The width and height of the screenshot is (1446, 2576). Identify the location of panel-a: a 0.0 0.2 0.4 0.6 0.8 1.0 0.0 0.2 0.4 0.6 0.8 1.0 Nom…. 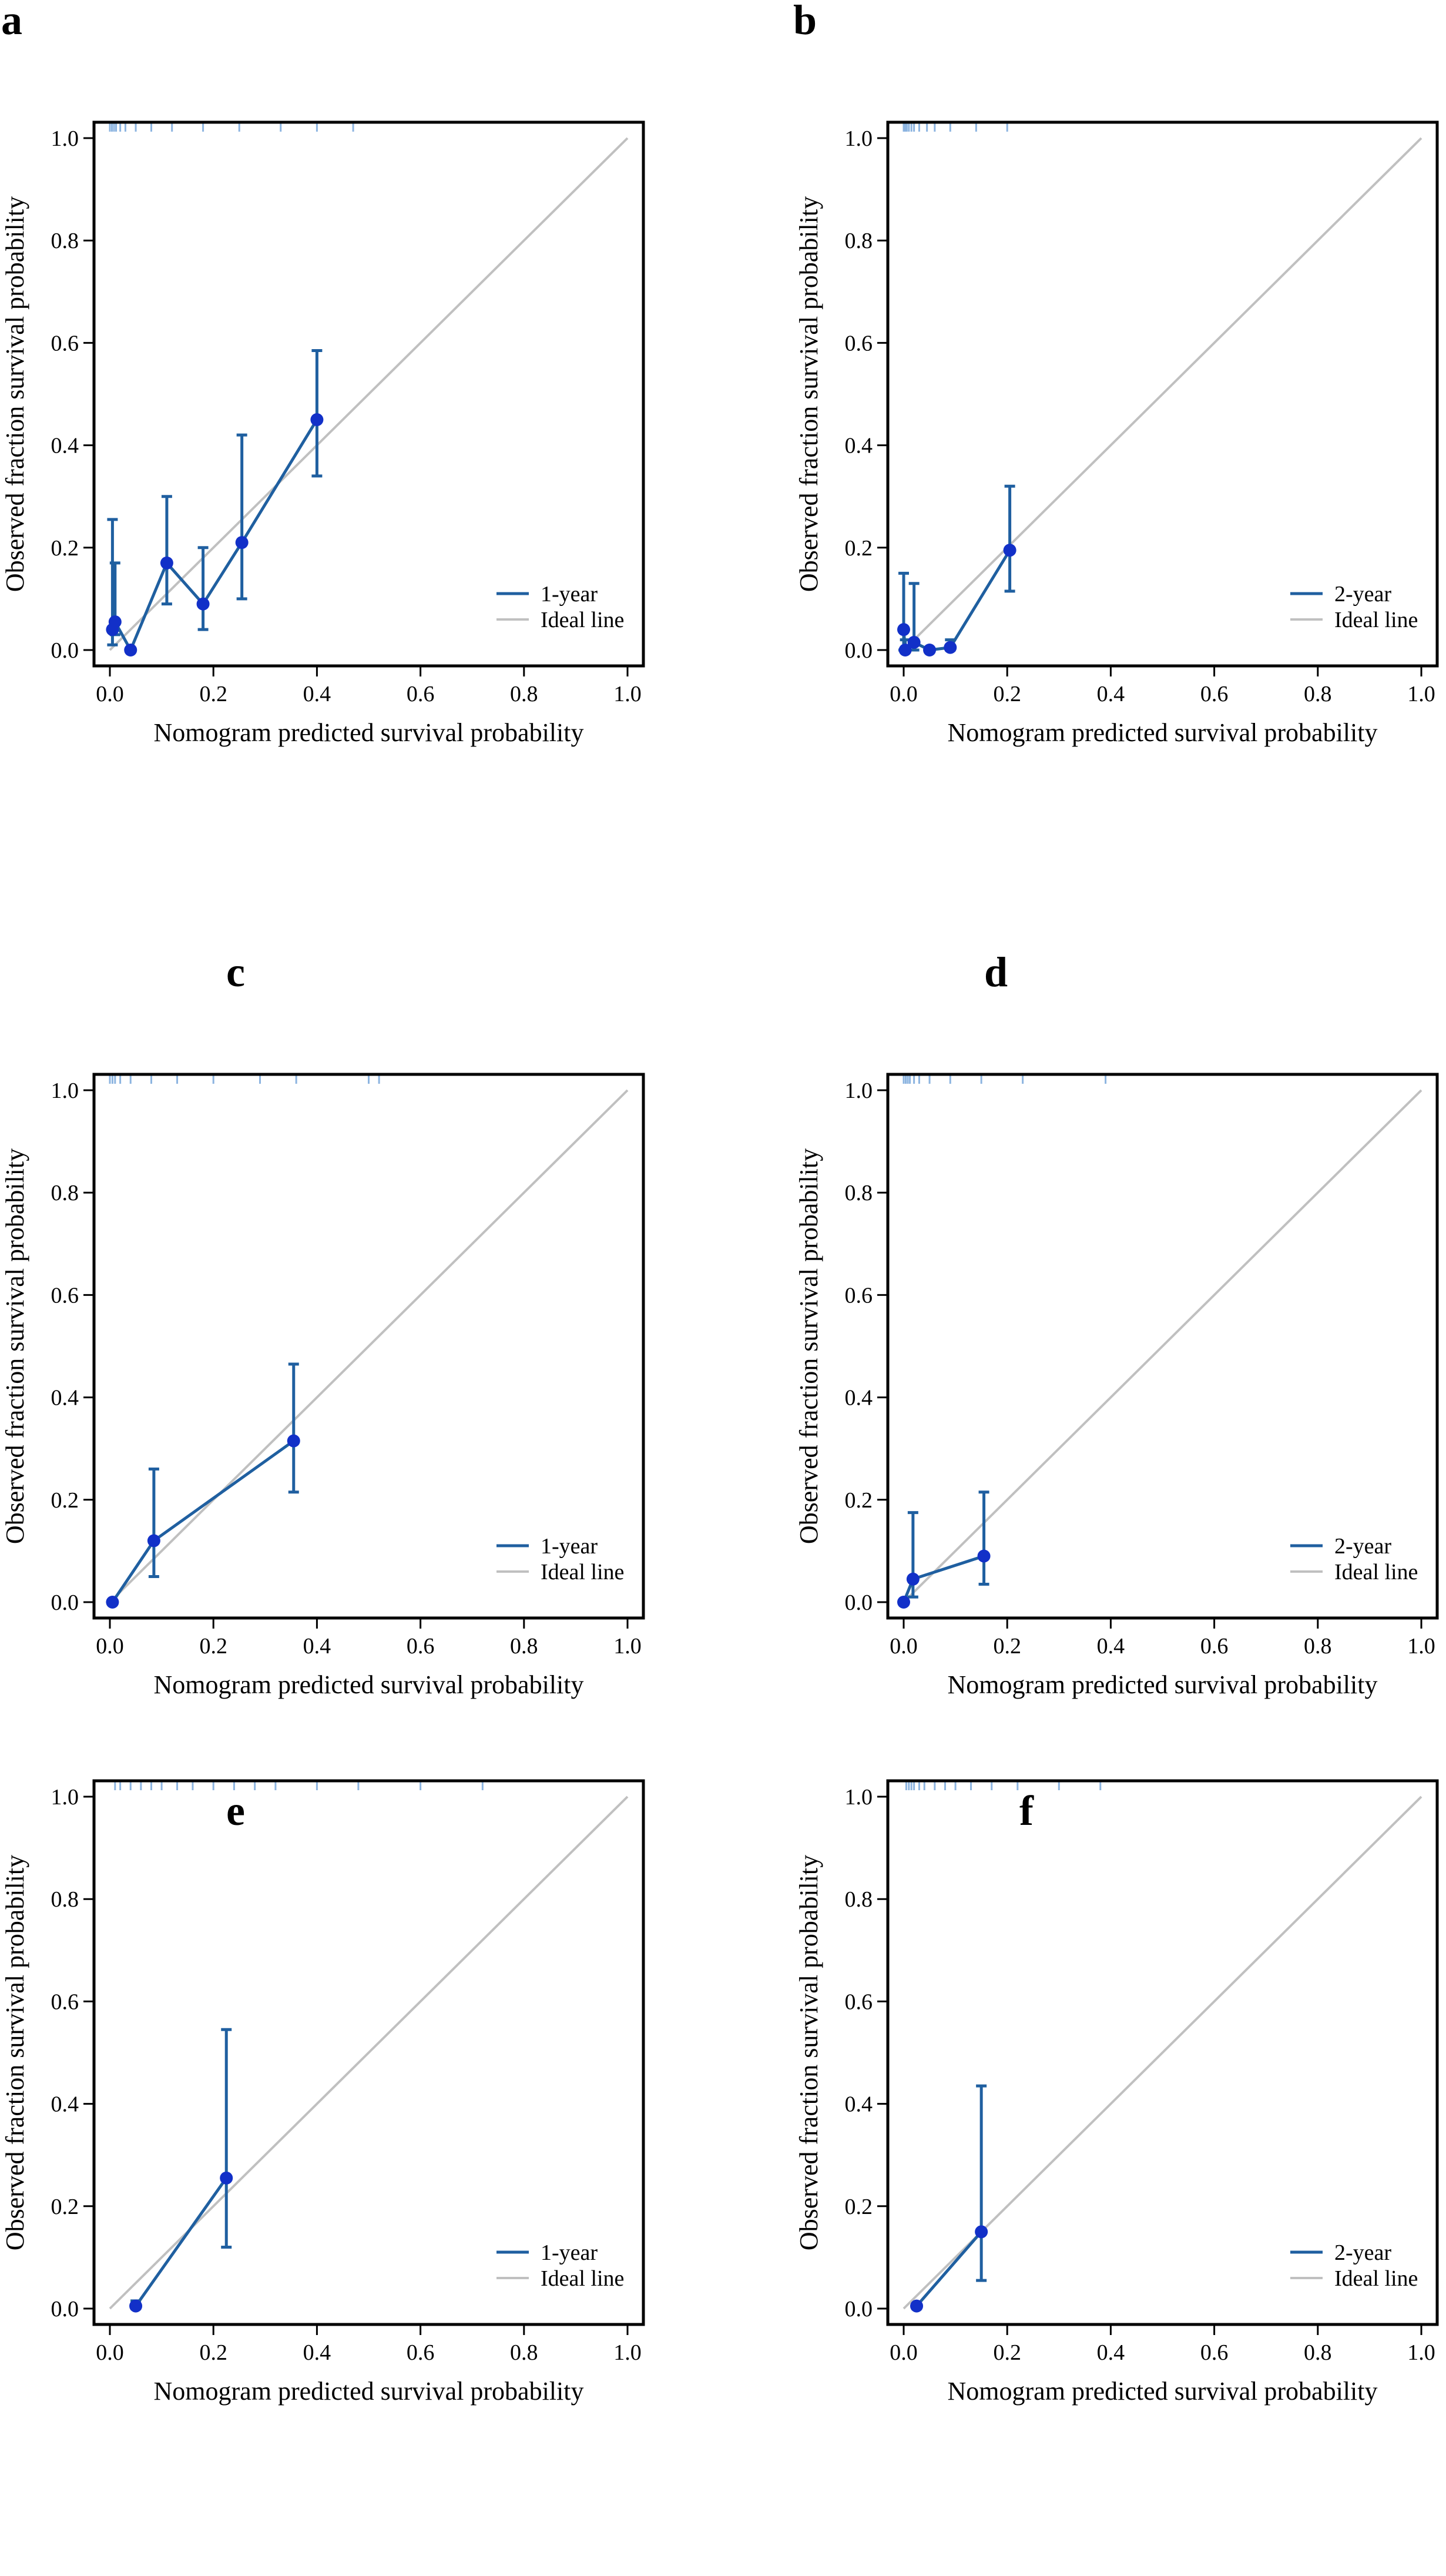
(323, 373).